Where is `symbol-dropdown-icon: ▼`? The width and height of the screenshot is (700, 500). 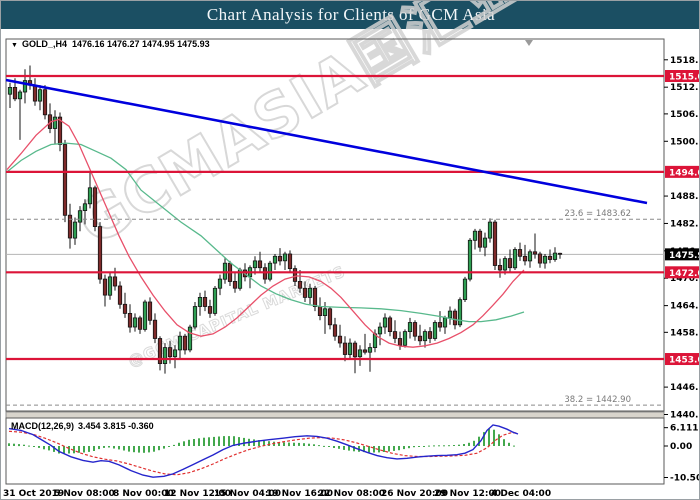 symbol-dropdown-icon: ▼ is located at coordinates (14, 45).